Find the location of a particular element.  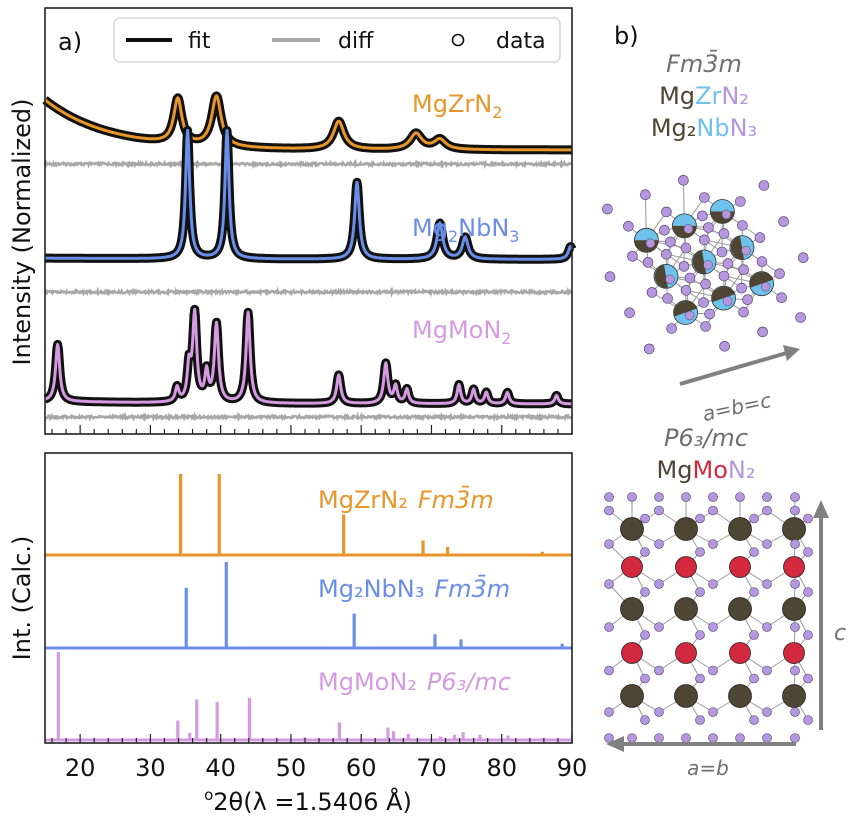

top-ticks is located at coordinates (312, 429).